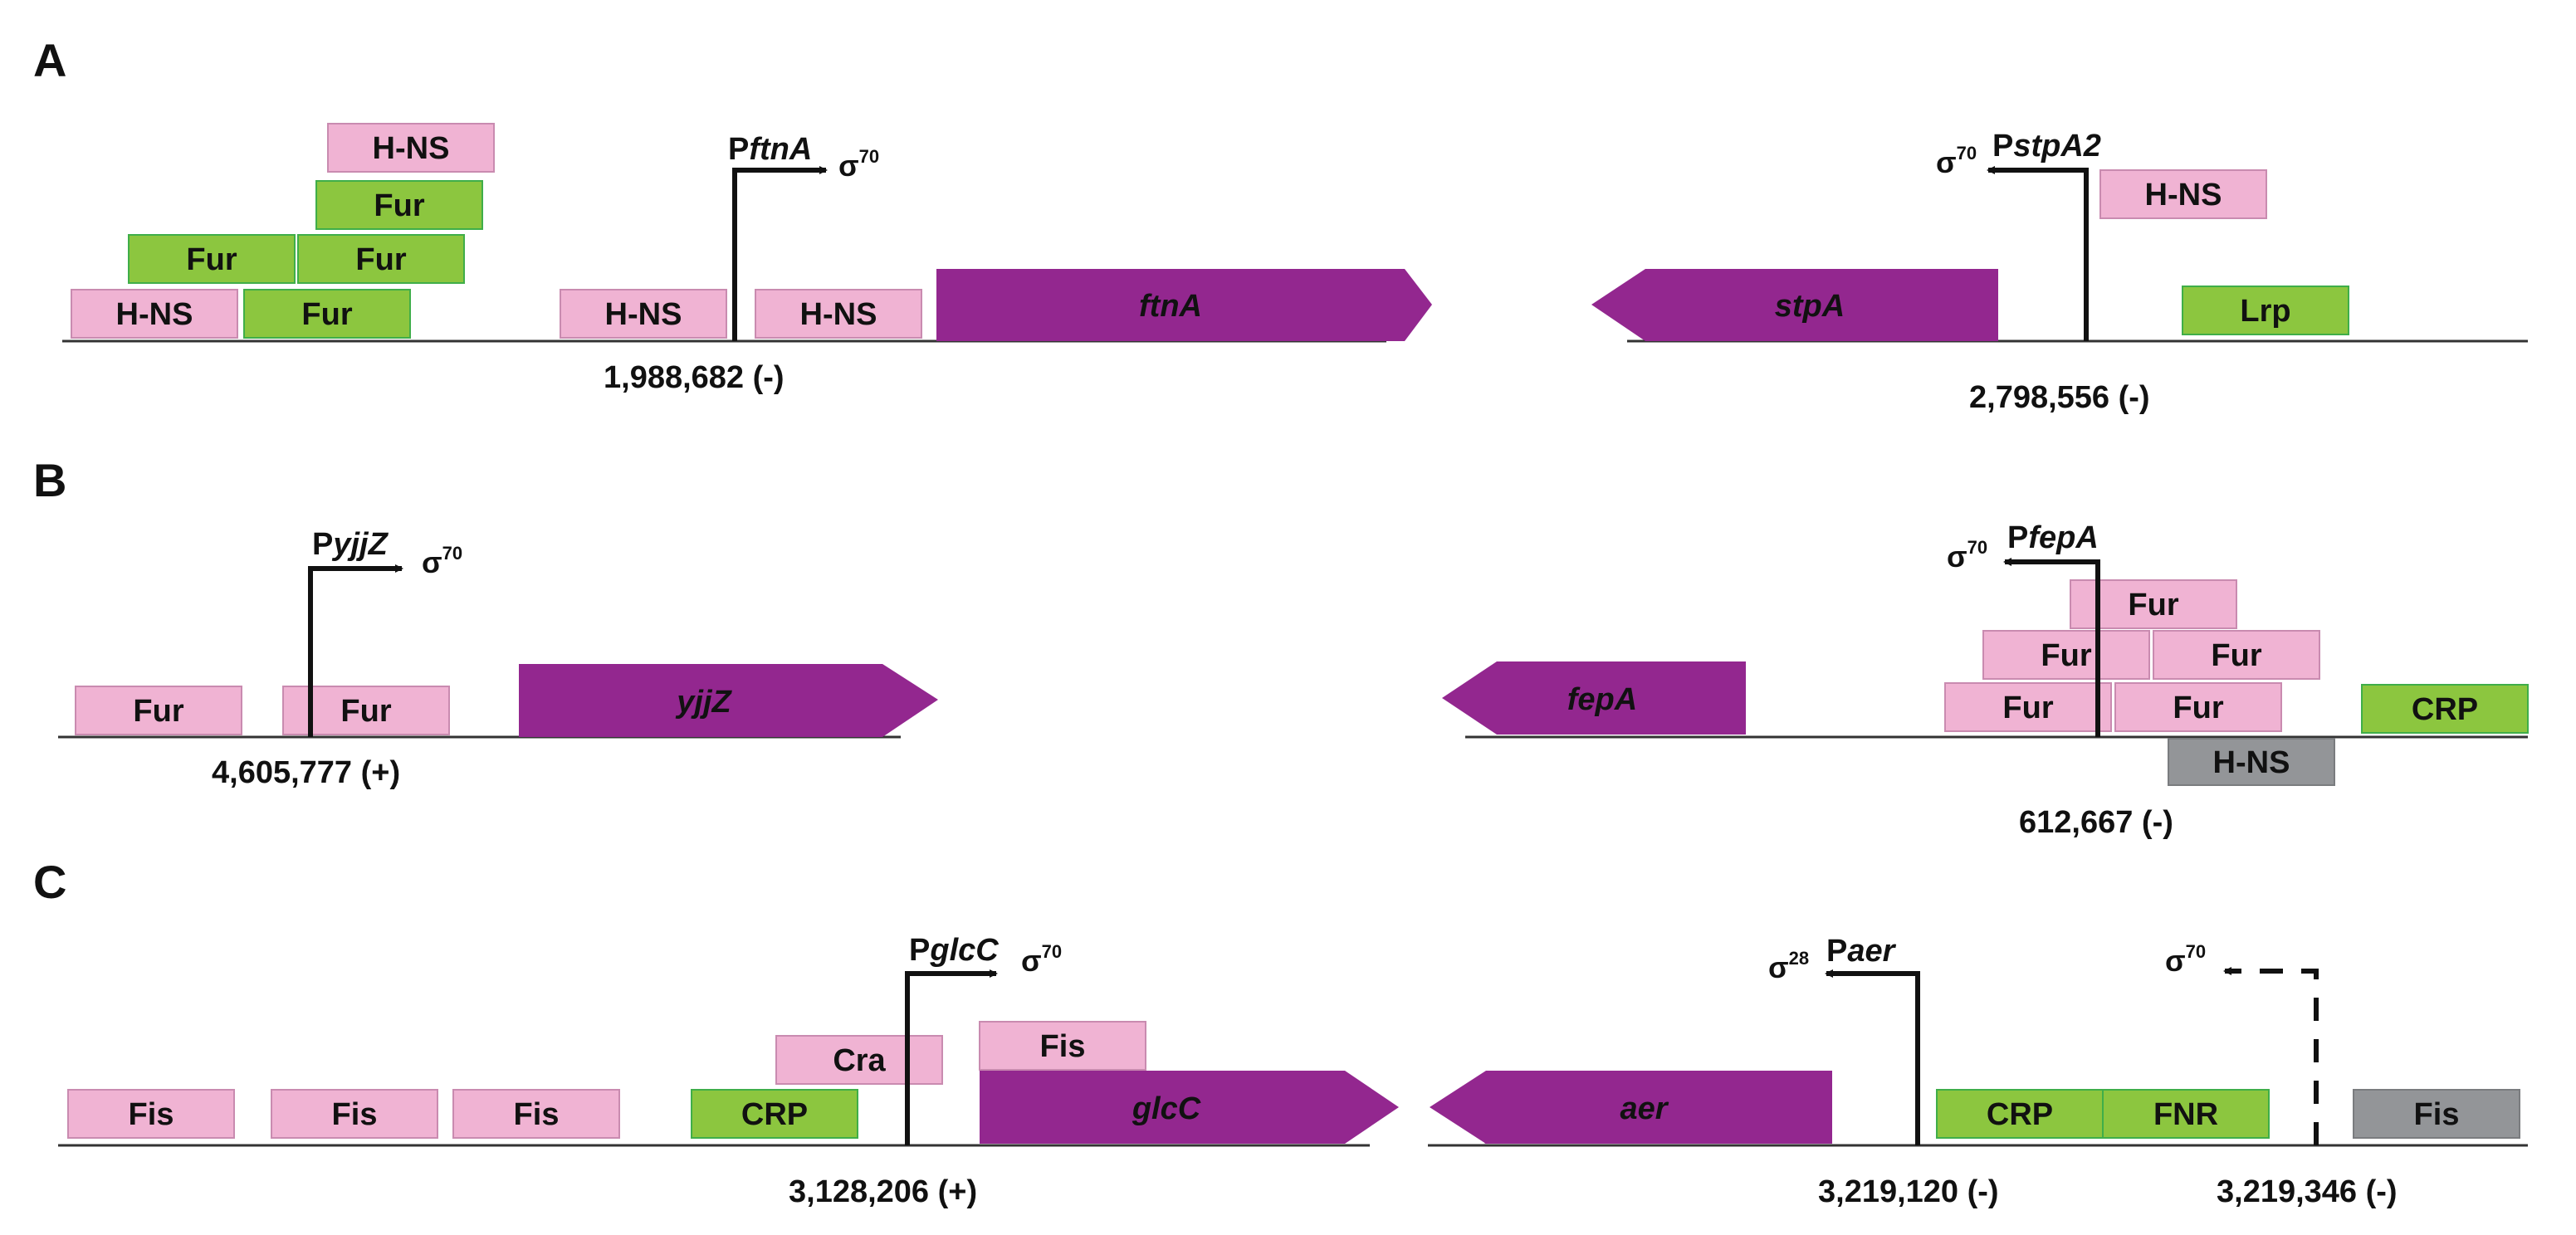 The image size is (2576, 1235). Describe the element at coordinates (770, 149) in the screenshot. I see `svg-text: PftnA` at that location.